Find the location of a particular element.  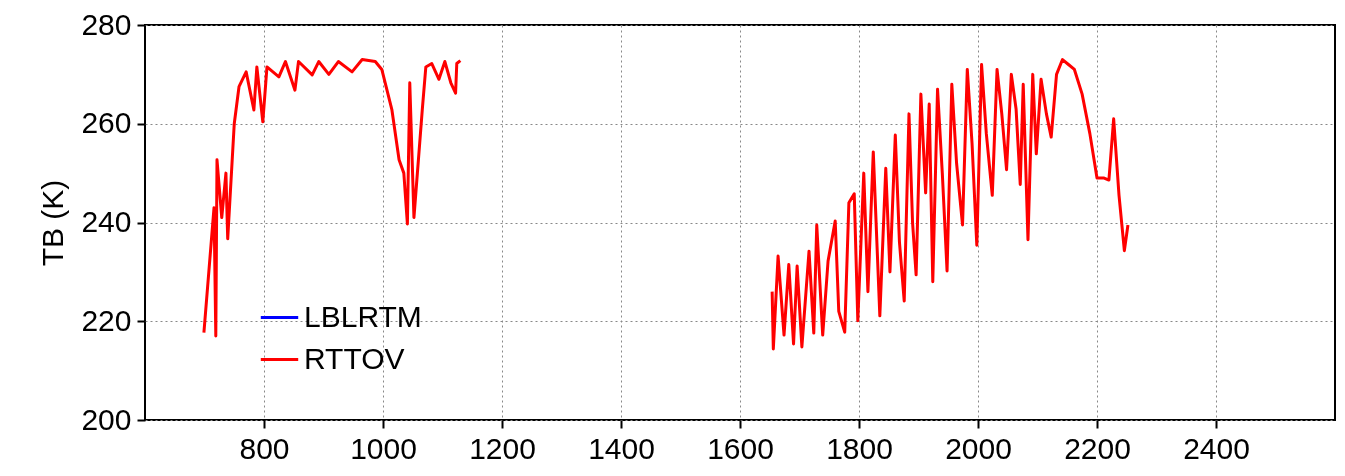

y-tick-label: 260 is located at coordinates (106, 123).